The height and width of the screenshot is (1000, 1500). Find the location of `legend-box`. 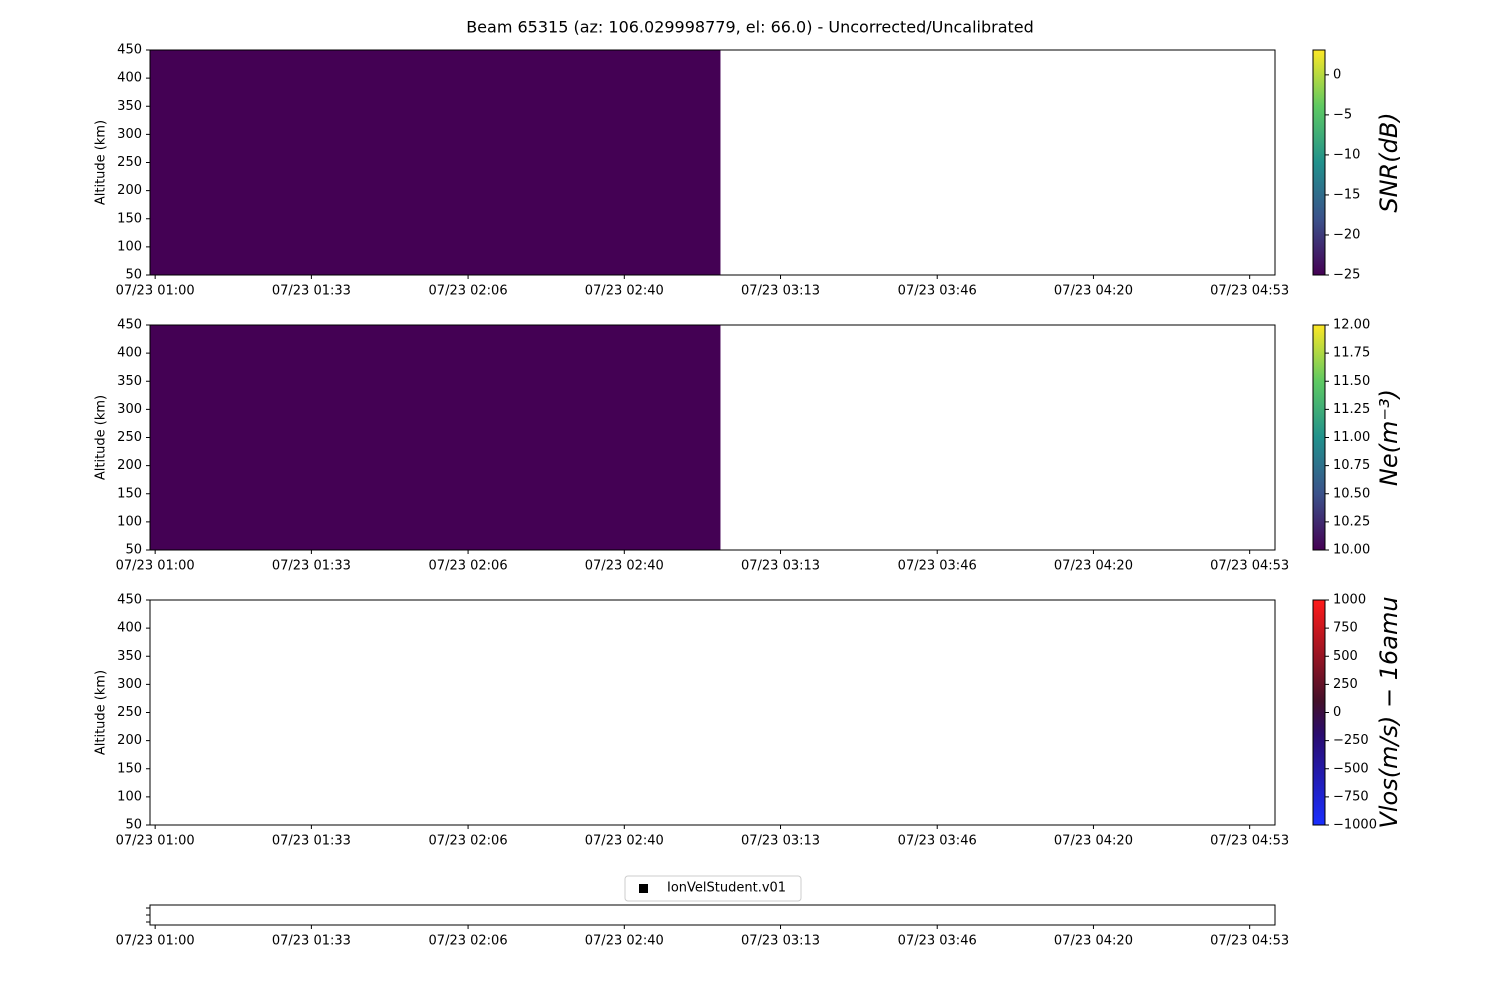

legend-box is located at coordinates (713, 888).